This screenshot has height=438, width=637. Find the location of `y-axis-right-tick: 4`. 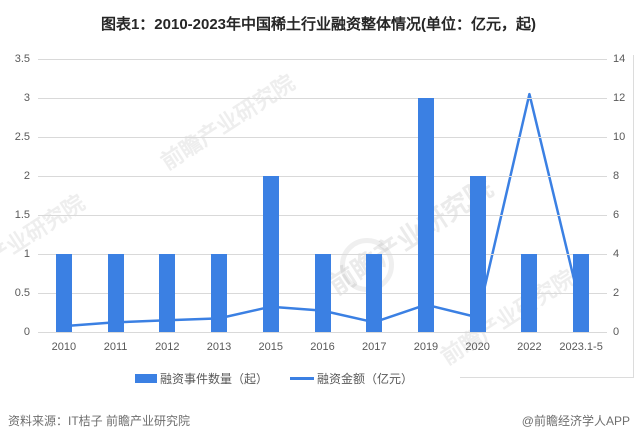

y-axis-right-tick: 4 is located at coordinates (616, 254).